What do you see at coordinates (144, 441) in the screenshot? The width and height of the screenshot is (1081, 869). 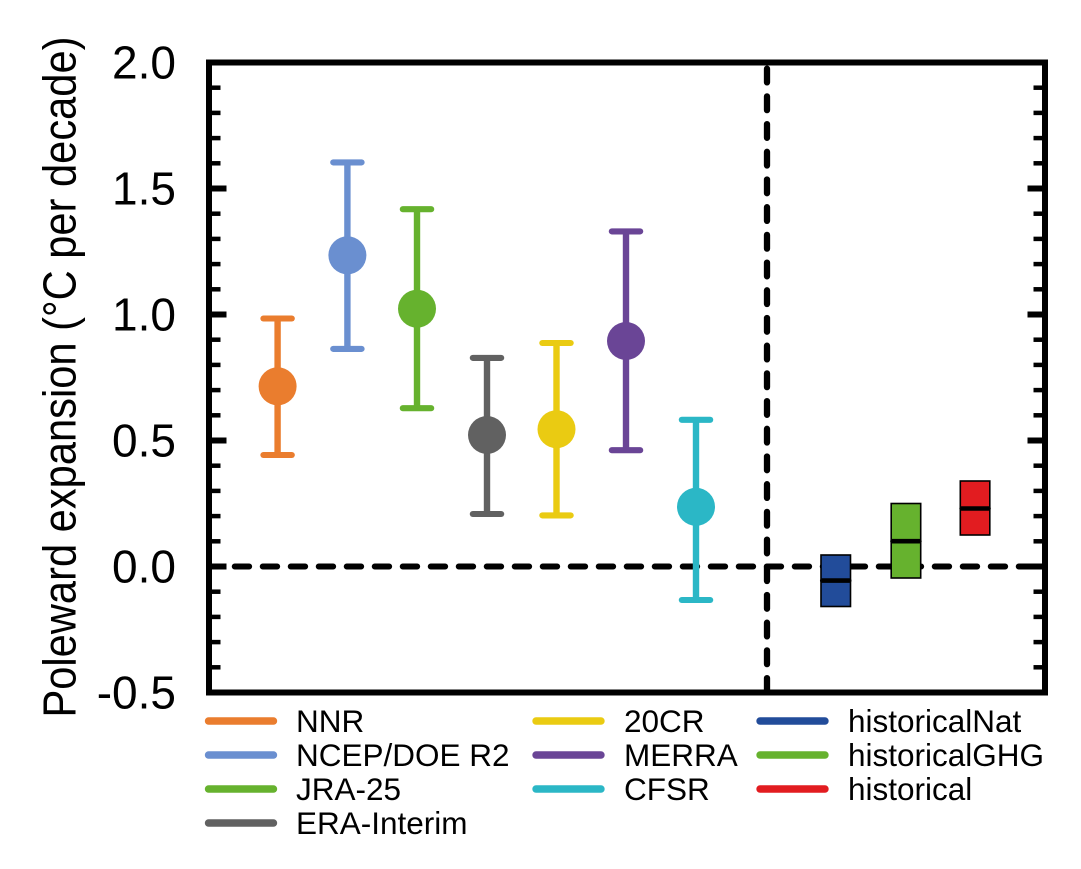 I see `svg-text: 0.5` at bounding box center [144, 441].